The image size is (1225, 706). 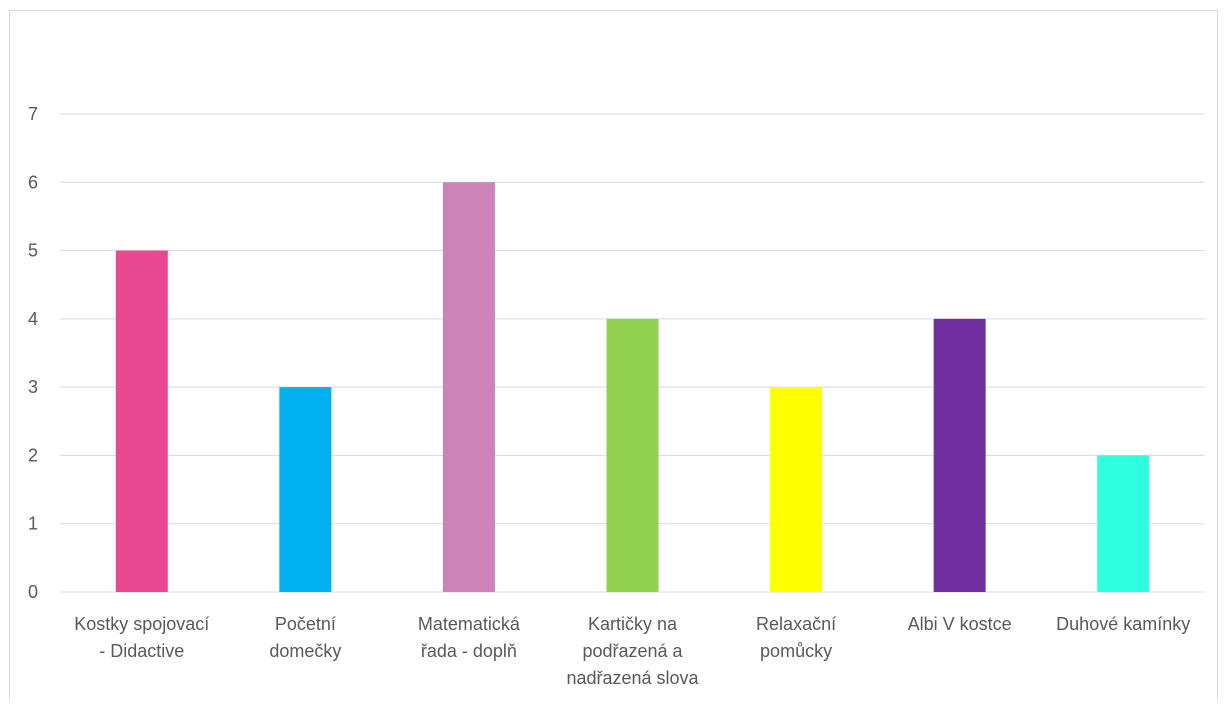 I want to click on x-category-label: Albi V kostce, so click(x=960, y=624).